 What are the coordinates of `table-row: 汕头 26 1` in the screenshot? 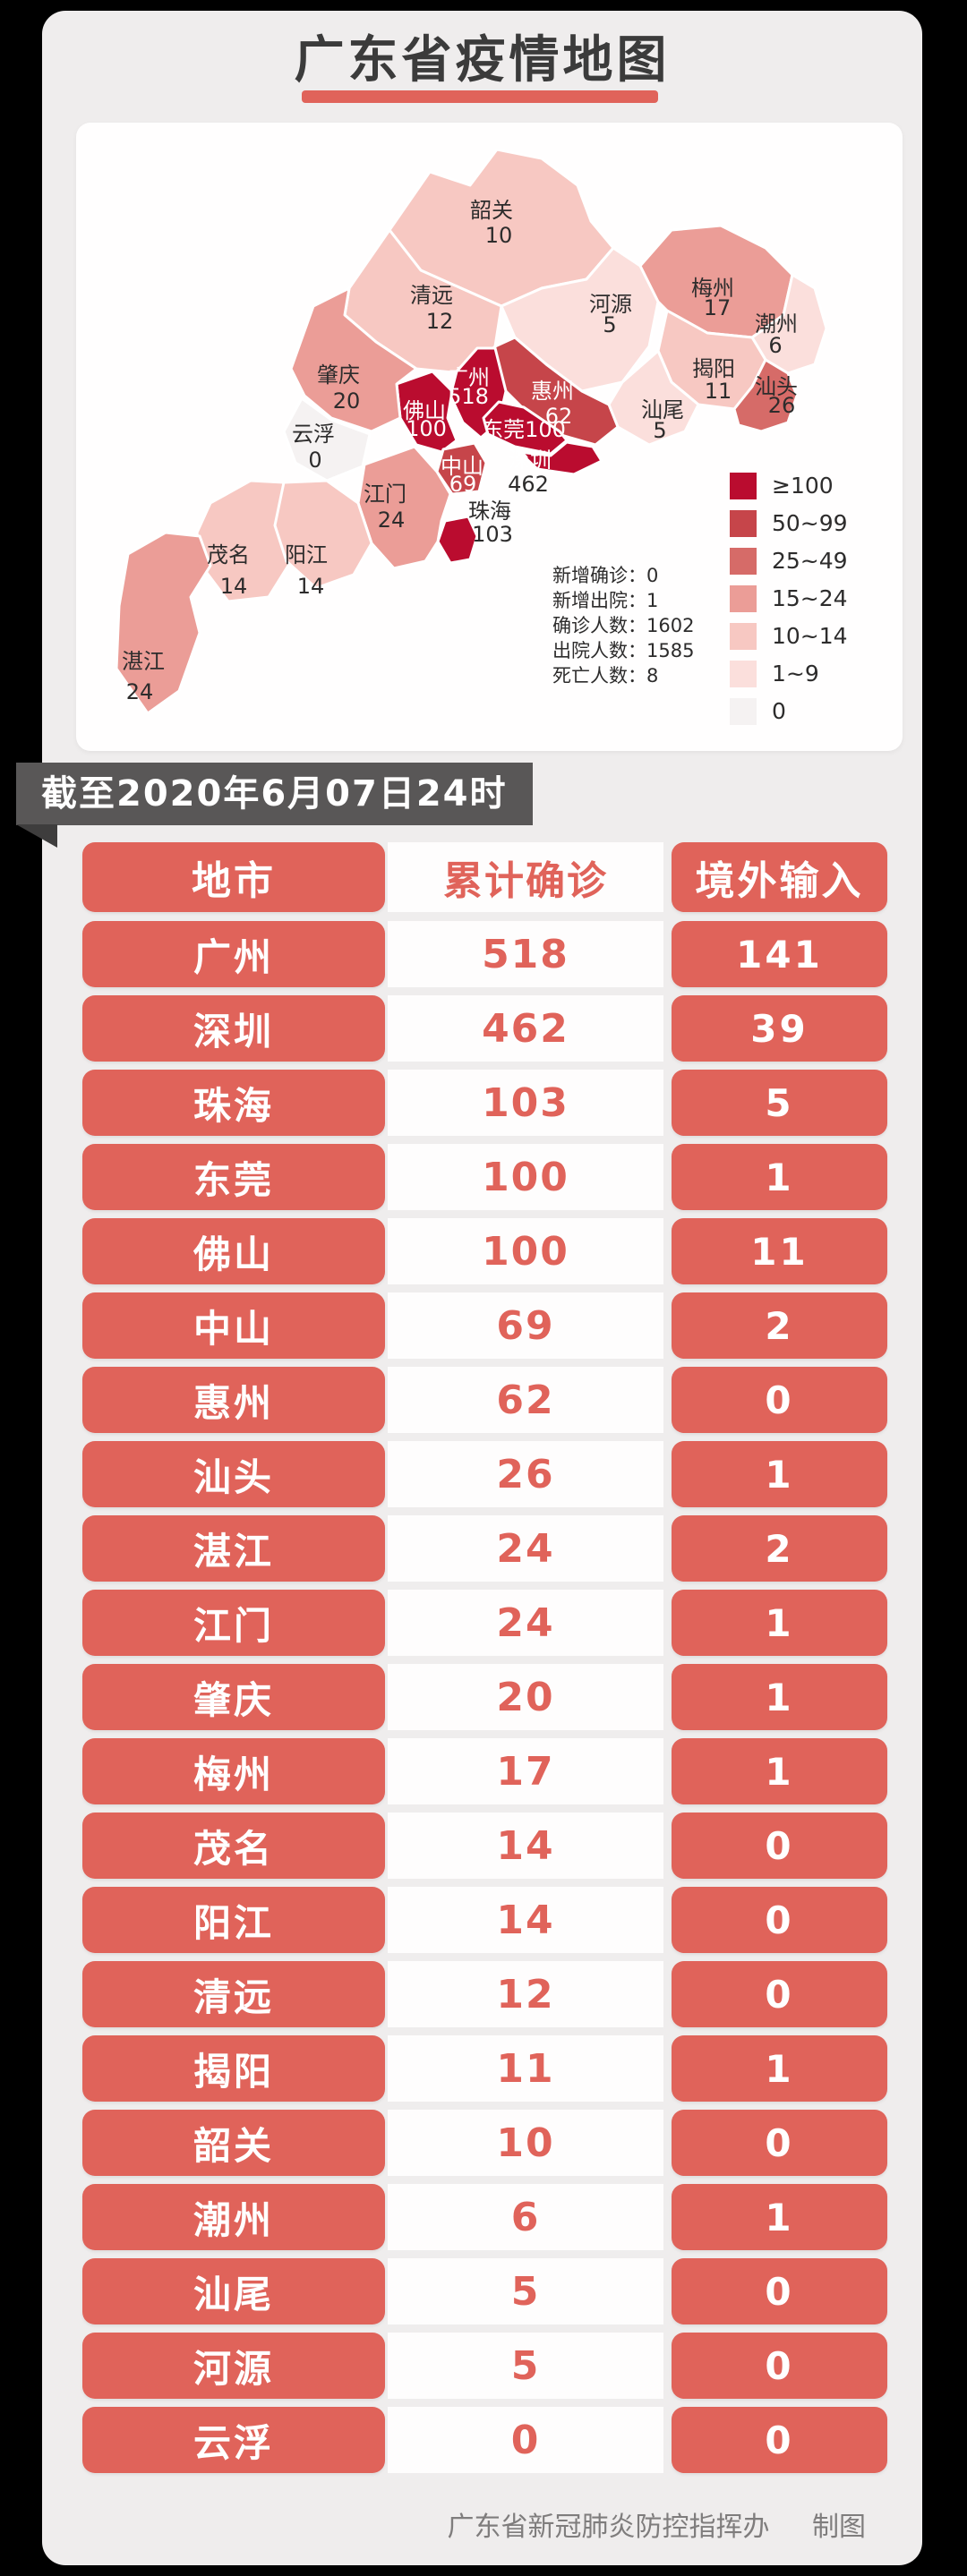 It's located at (484, 1474).